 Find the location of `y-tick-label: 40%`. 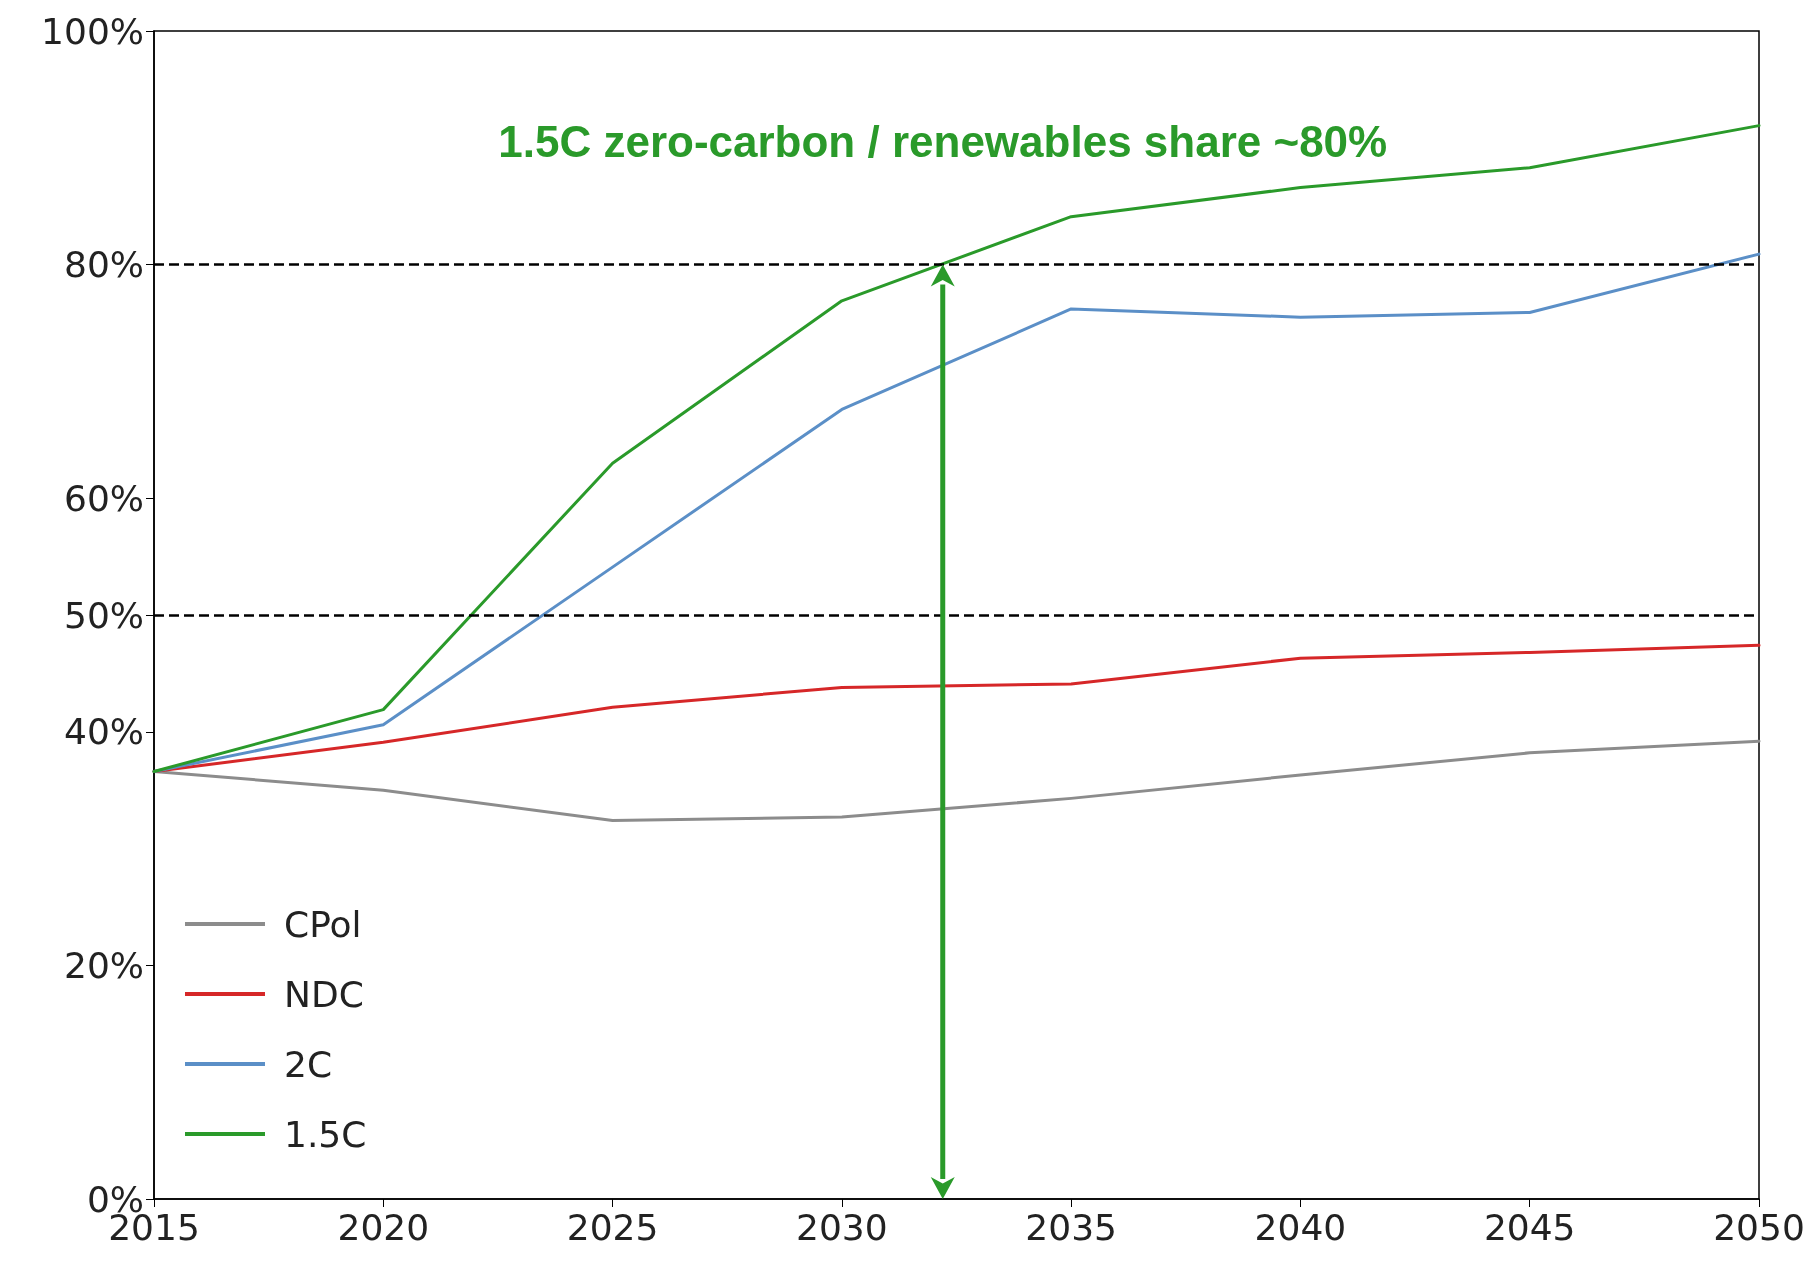

y-tick-label: 40% is located at coordinates (103, 732).